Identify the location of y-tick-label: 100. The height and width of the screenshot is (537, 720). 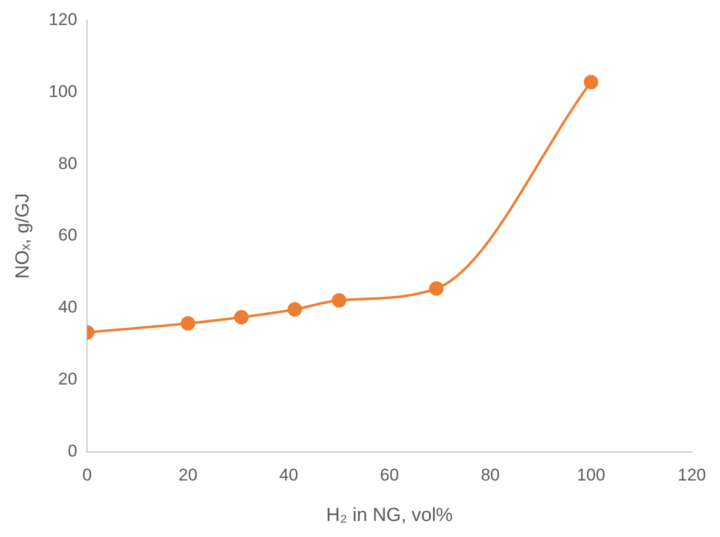
(63, 91).